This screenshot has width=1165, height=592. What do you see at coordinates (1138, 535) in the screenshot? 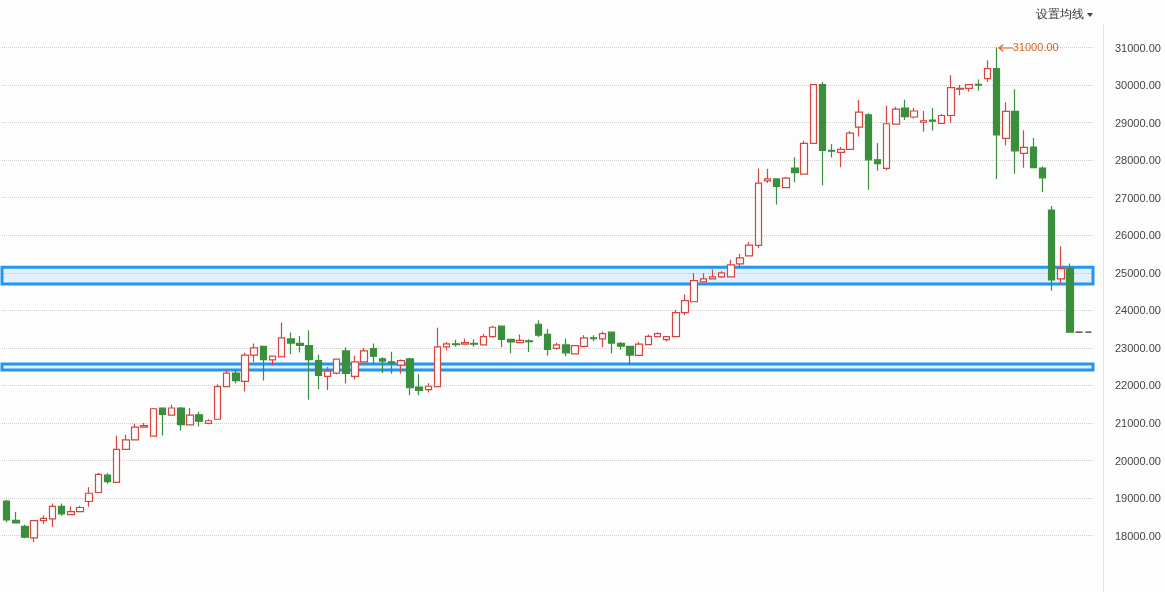
I see `y-tick-label: 18000.00` at bounding box center [1138, 535].